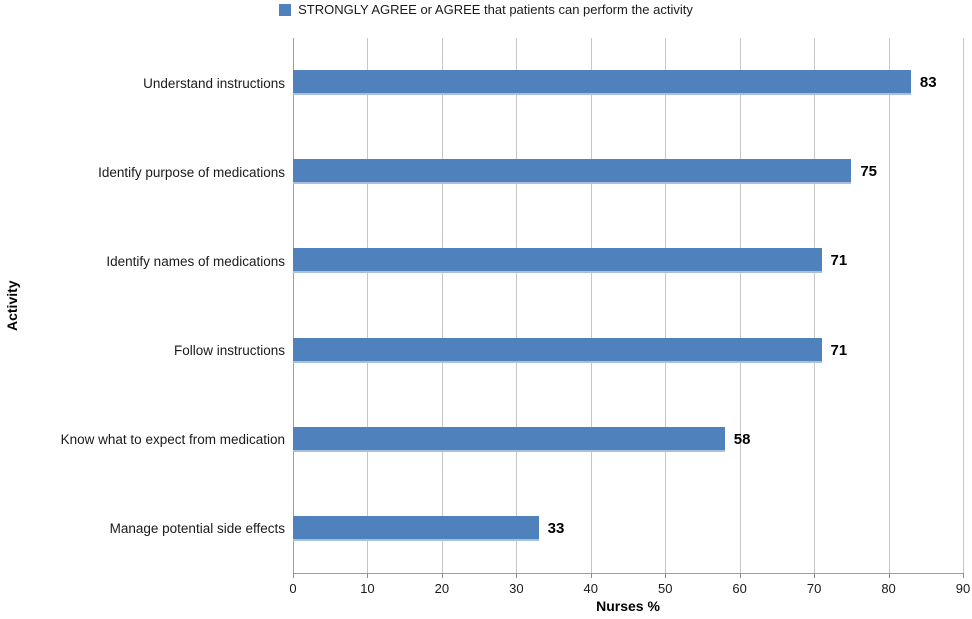 The height and width of the screenshot is (619, 972). Describe the element at coordinates (739, 588) in the screenshot. I see `x-tick-label: 60` at that location.